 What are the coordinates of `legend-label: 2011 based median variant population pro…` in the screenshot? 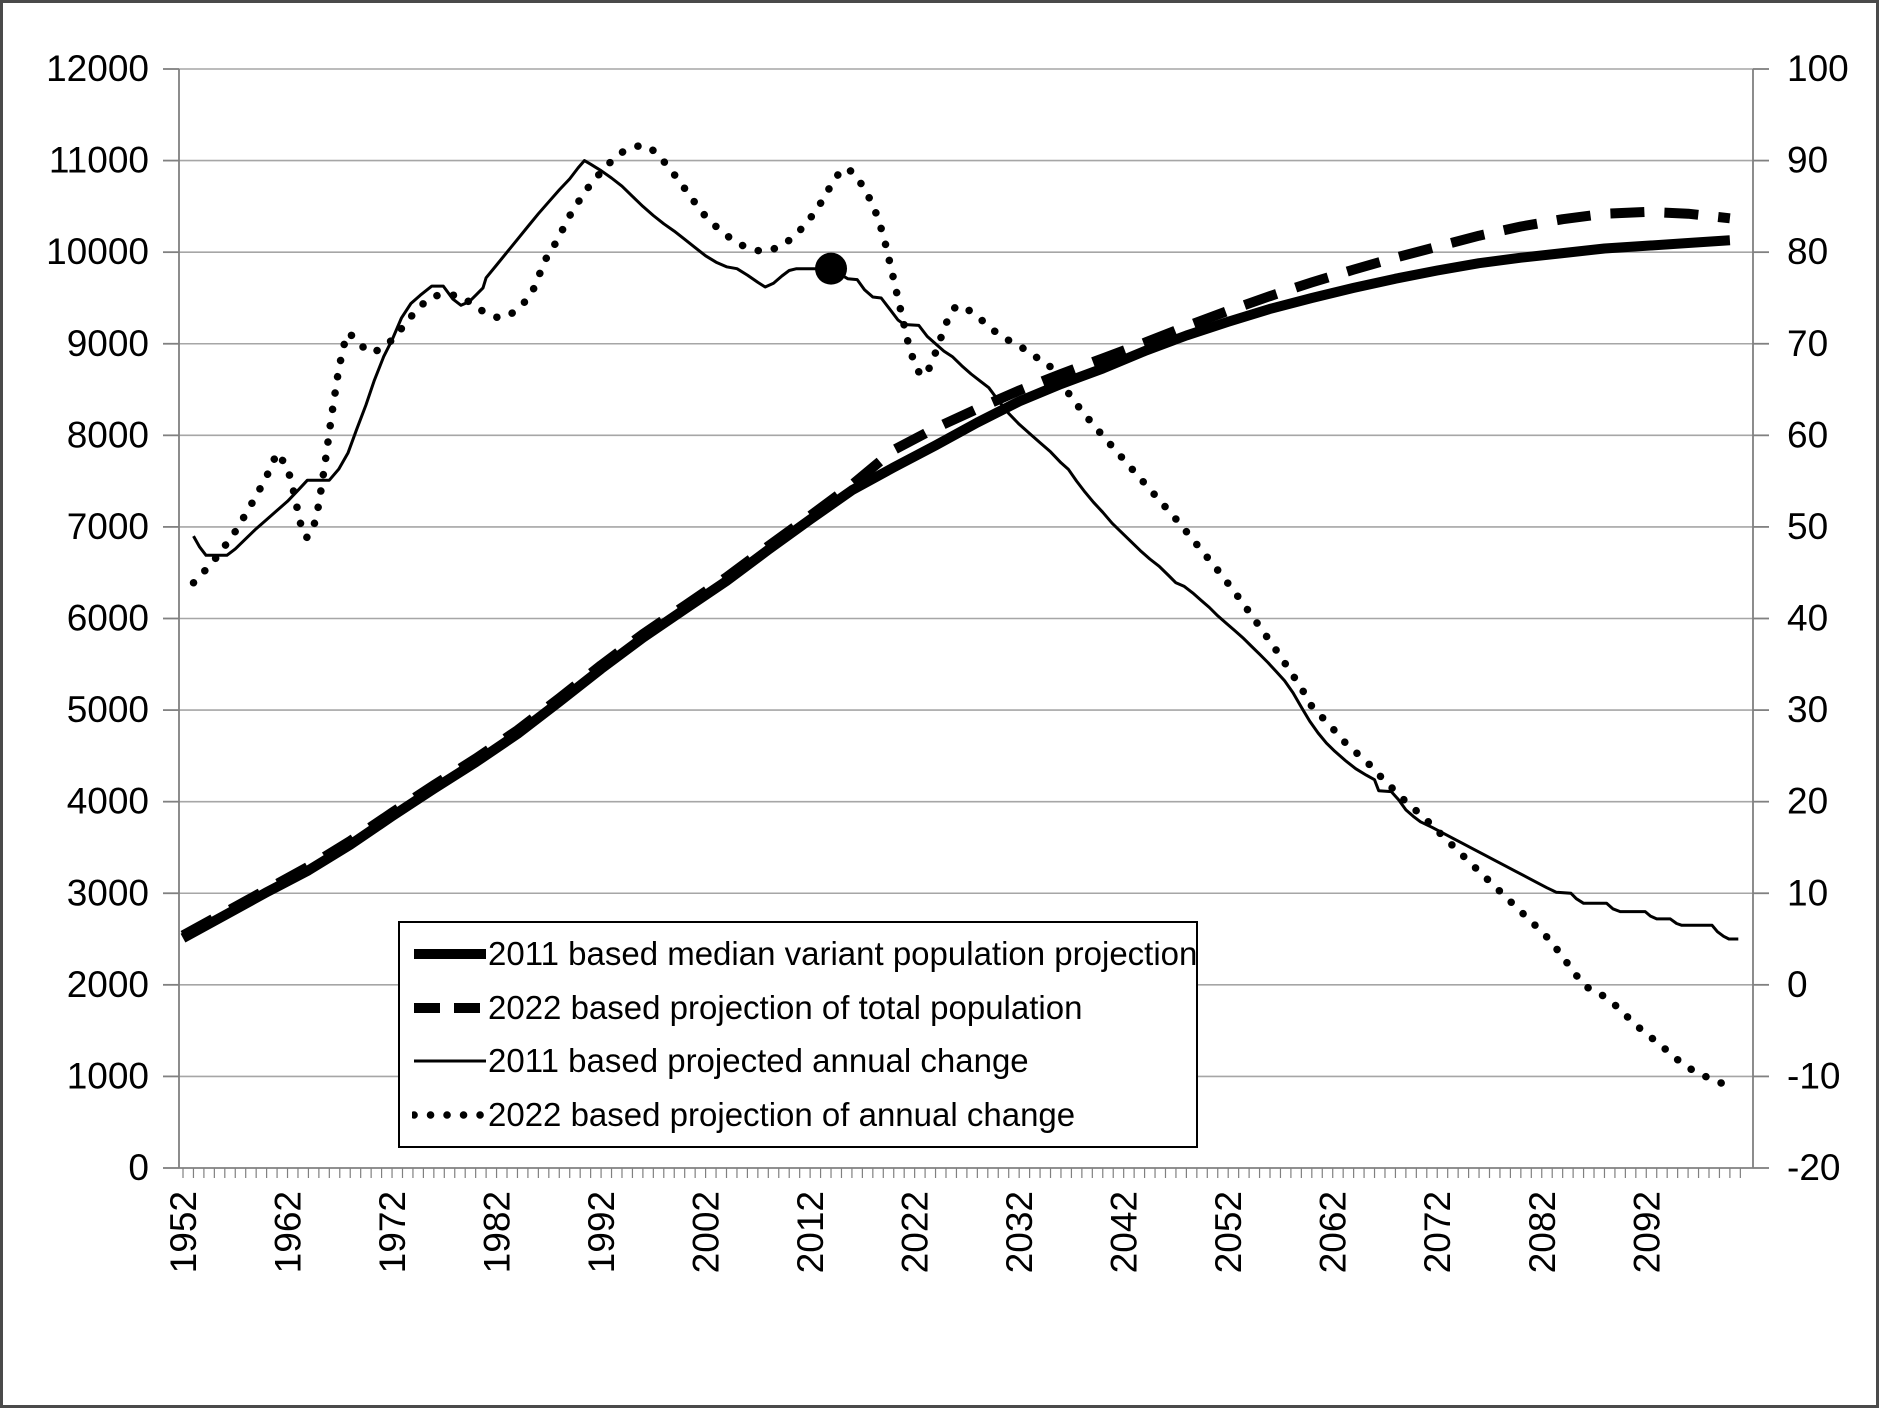 It's located at (843, 953).